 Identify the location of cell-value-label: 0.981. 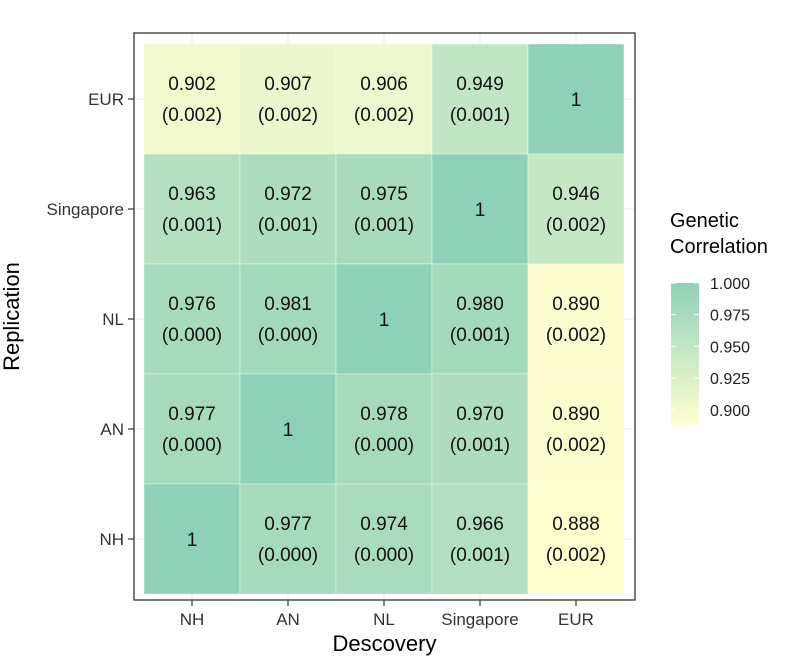
(288, 304).